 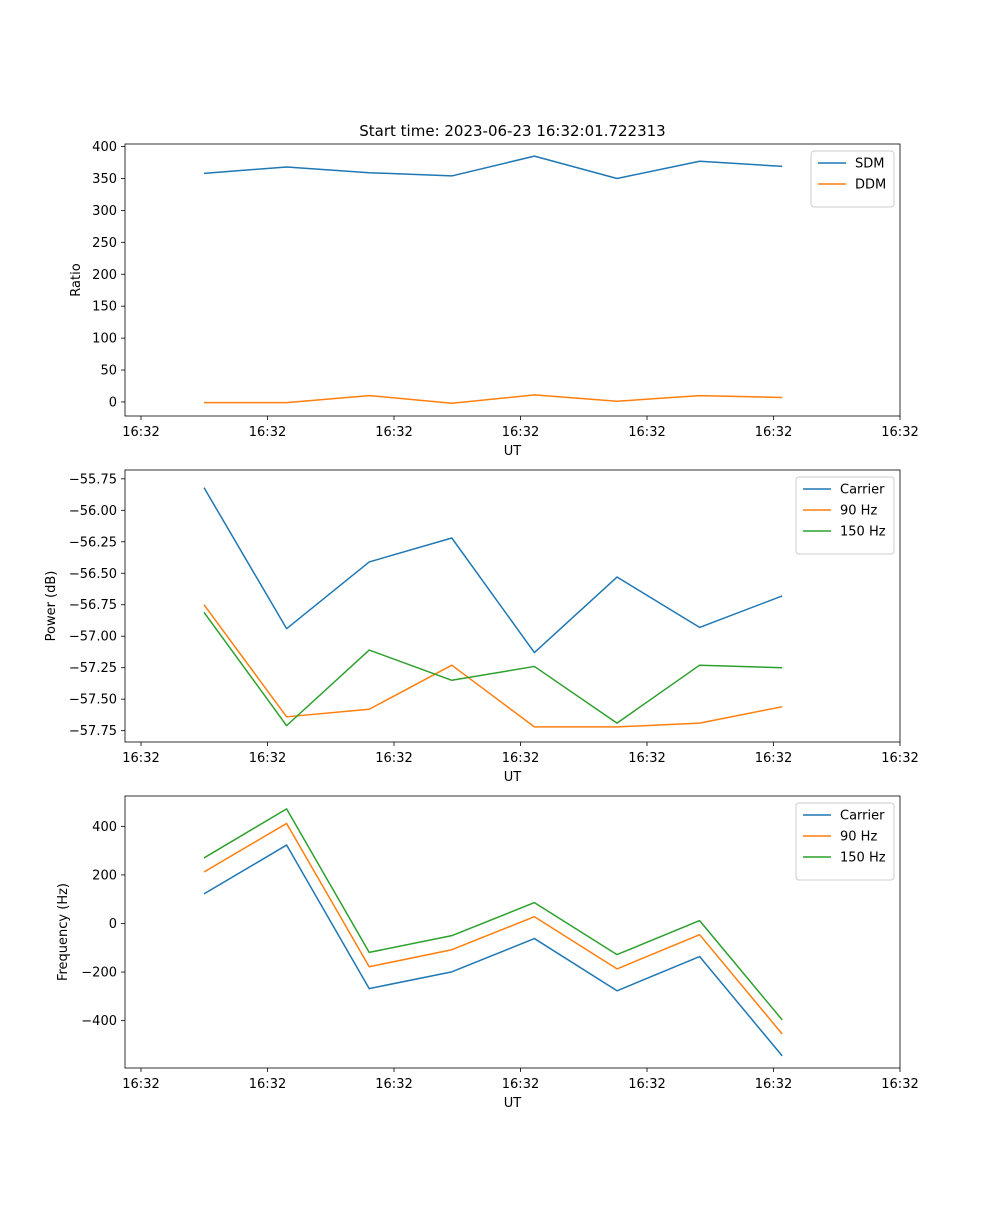 What do you see at coordinates (99, 1021) in the screenshot?
I see `y-tick-label: −400` at bounding box center [99, 1021].